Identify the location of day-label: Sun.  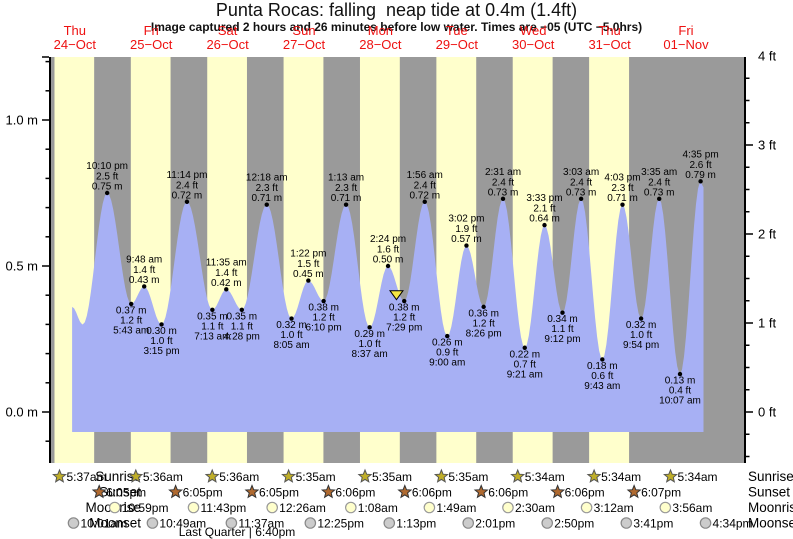
(303, 30).